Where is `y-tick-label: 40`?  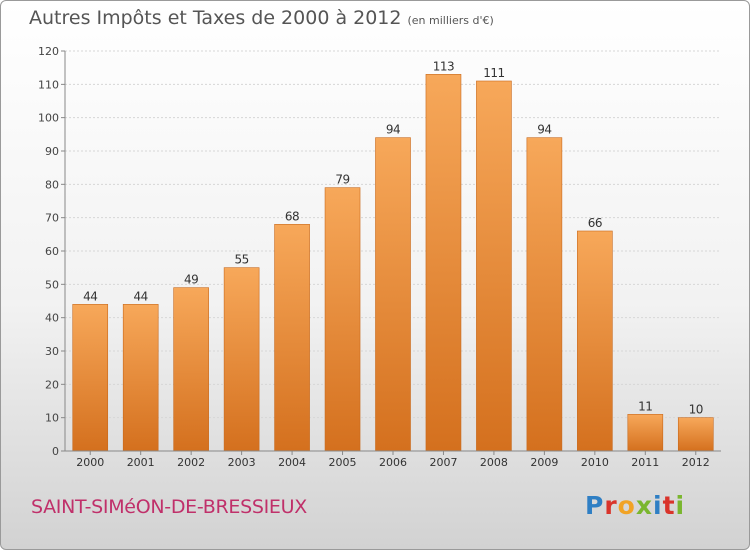
y-tick-label: 40 is located at coordinates (52, 318).